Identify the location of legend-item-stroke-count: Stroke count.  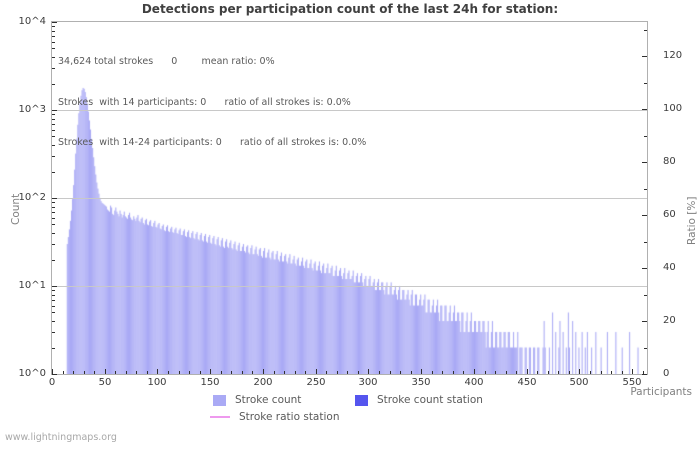
(257, 400).